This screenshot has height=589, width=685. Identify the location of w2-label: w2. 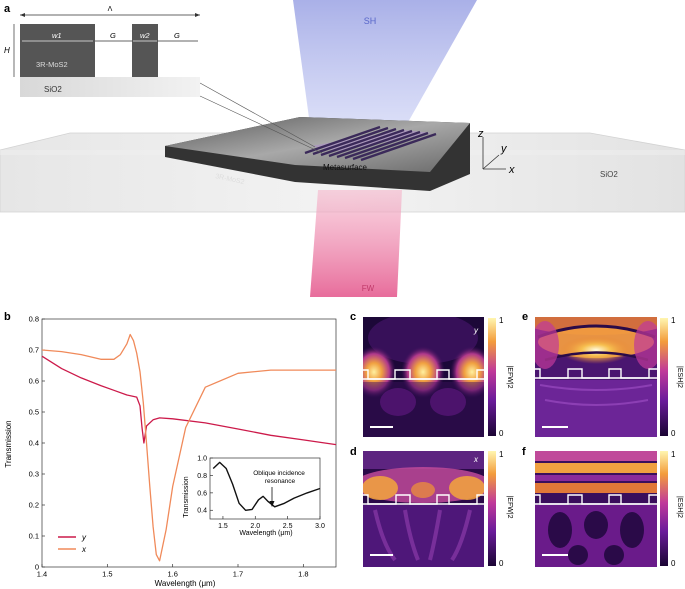
(145, 35).